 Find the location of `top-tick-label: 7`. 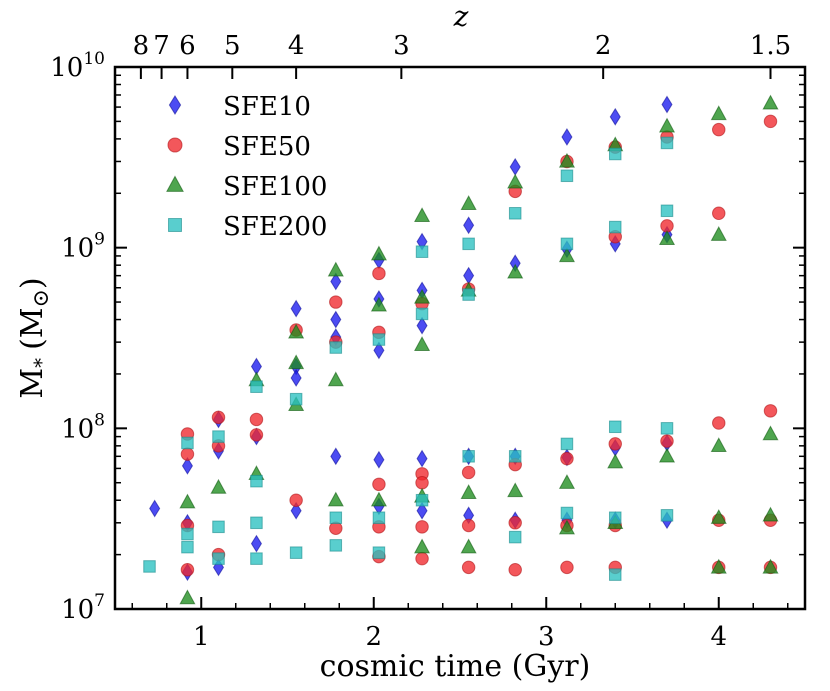

top-tick-label: 7 is located at coordinates (161, 46).